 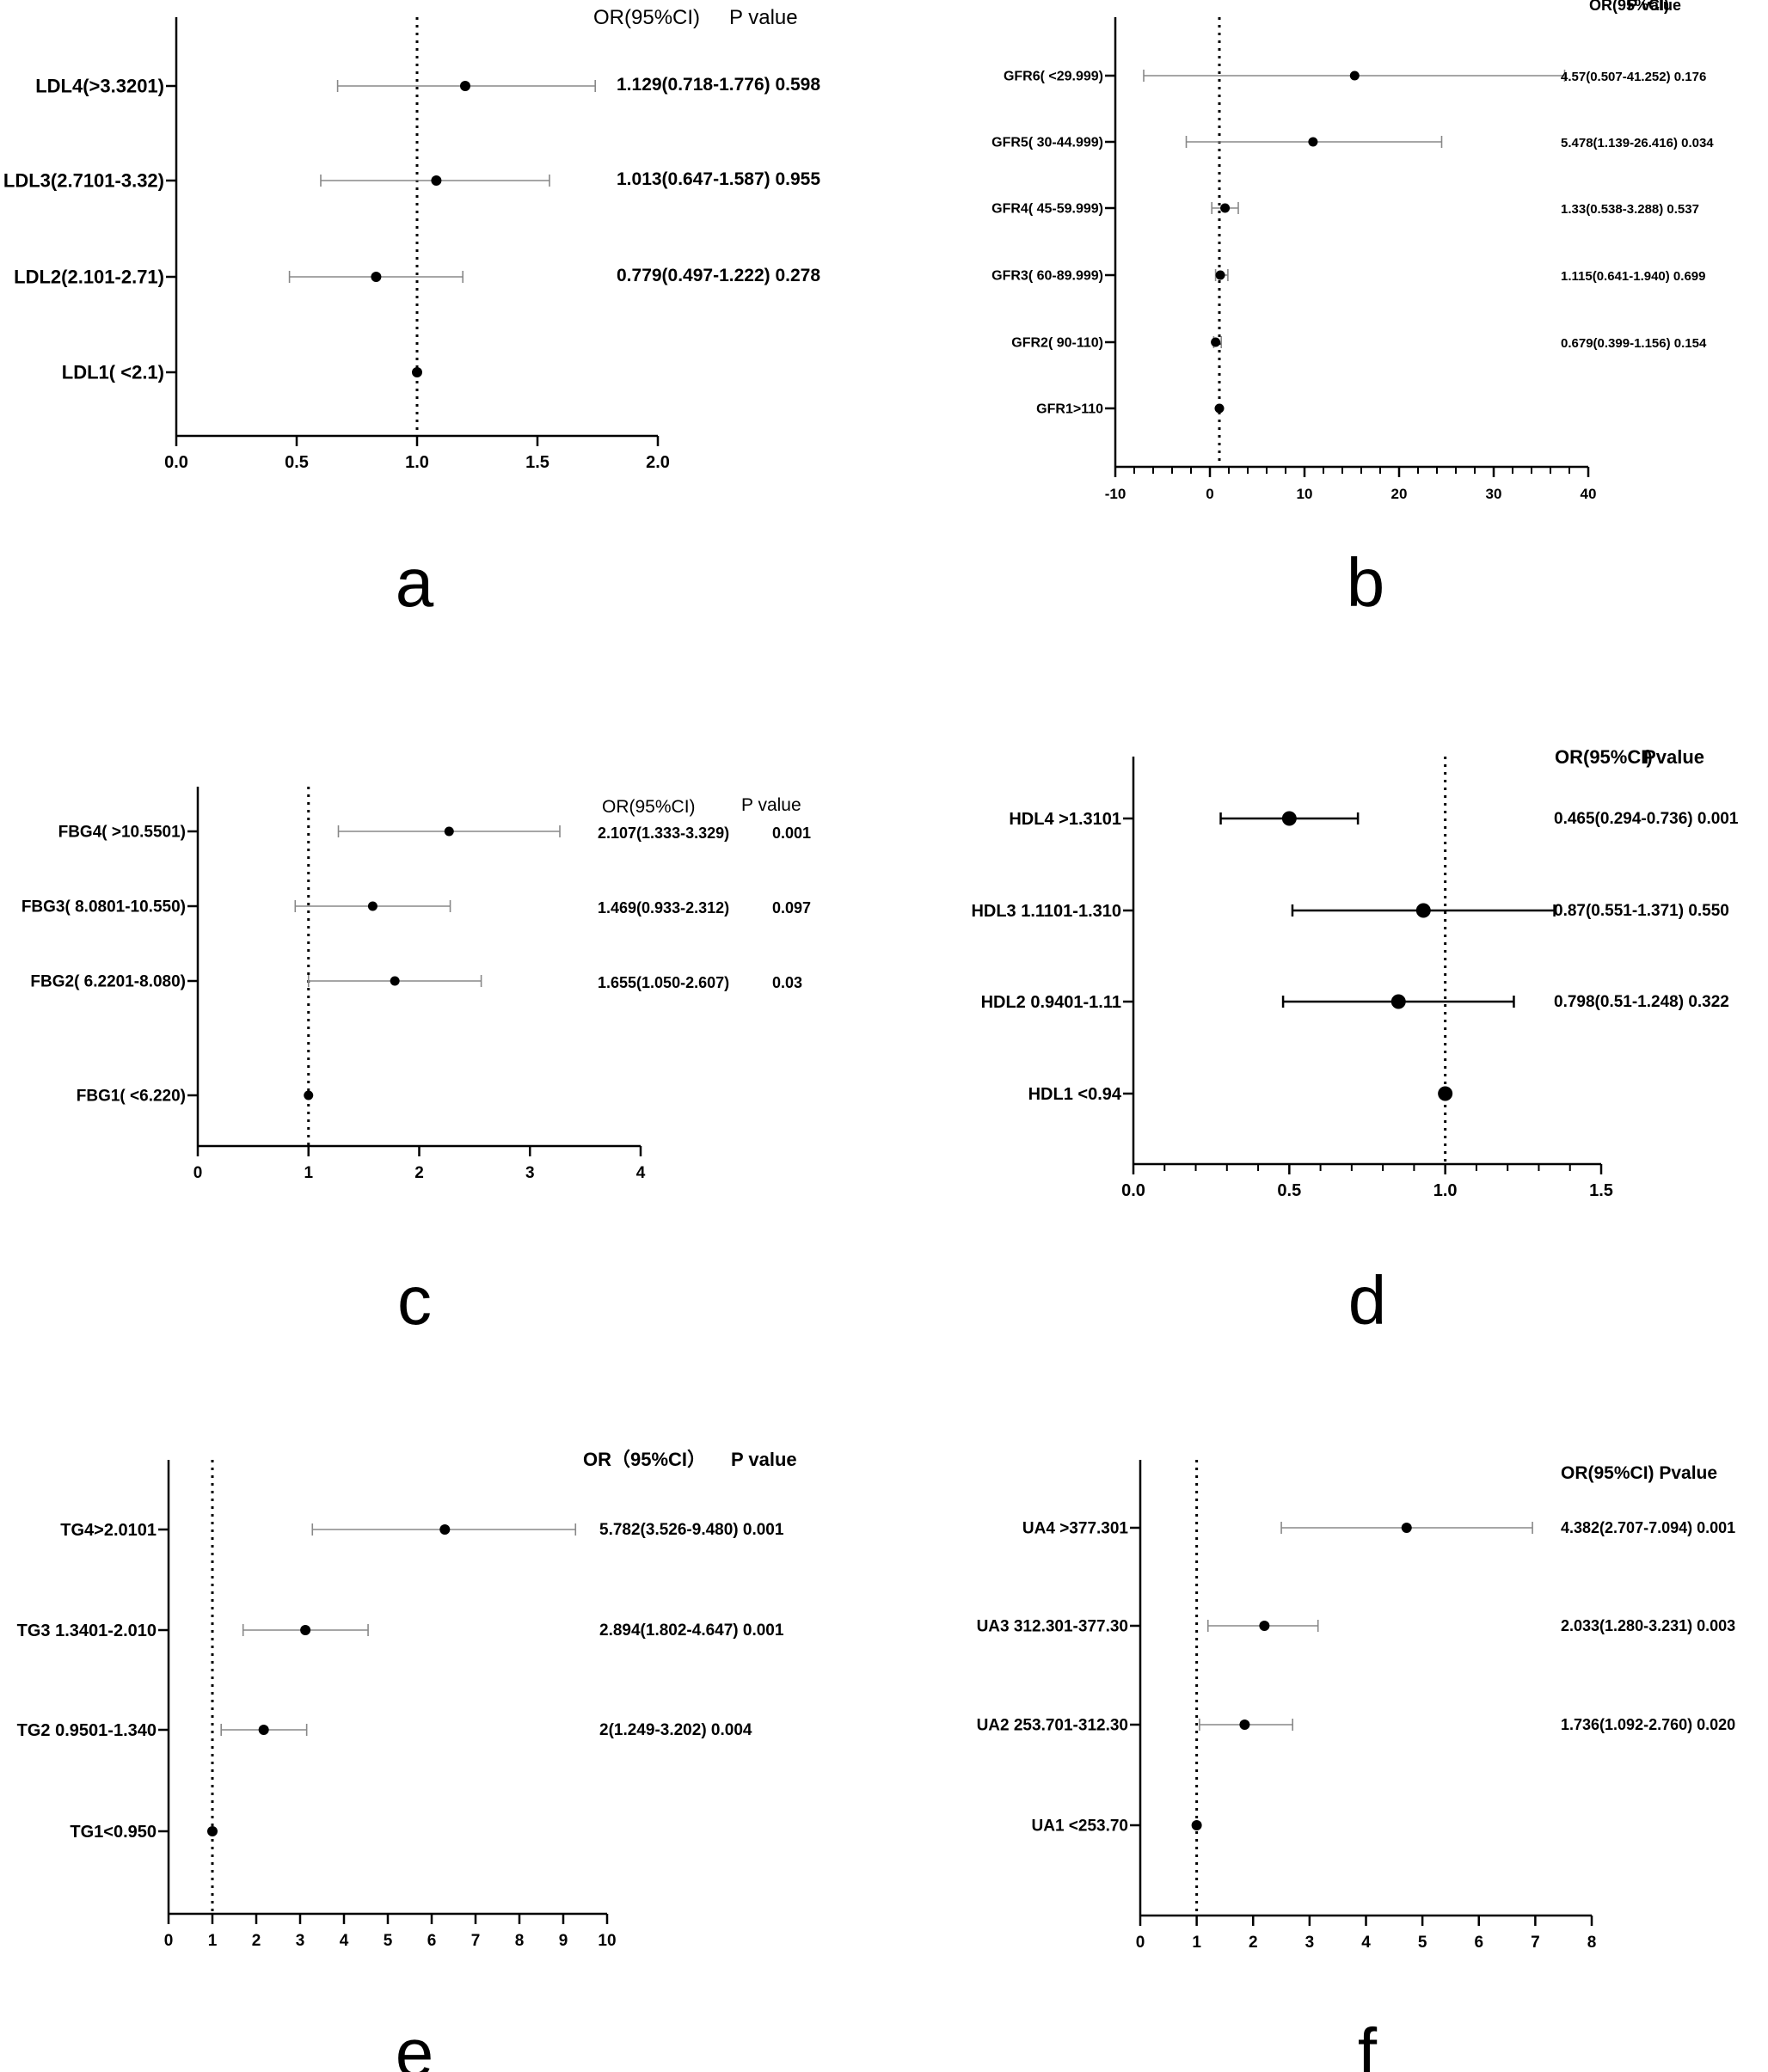 I want to click on p-value-text: 0.03, so click(x=787, y=983).